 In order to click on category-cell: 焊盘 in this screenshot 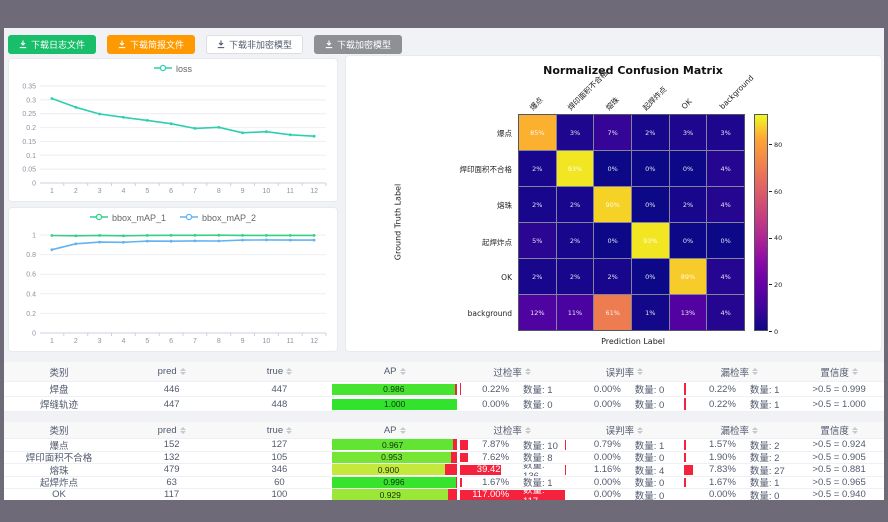, I will do `click(59, 390)`.